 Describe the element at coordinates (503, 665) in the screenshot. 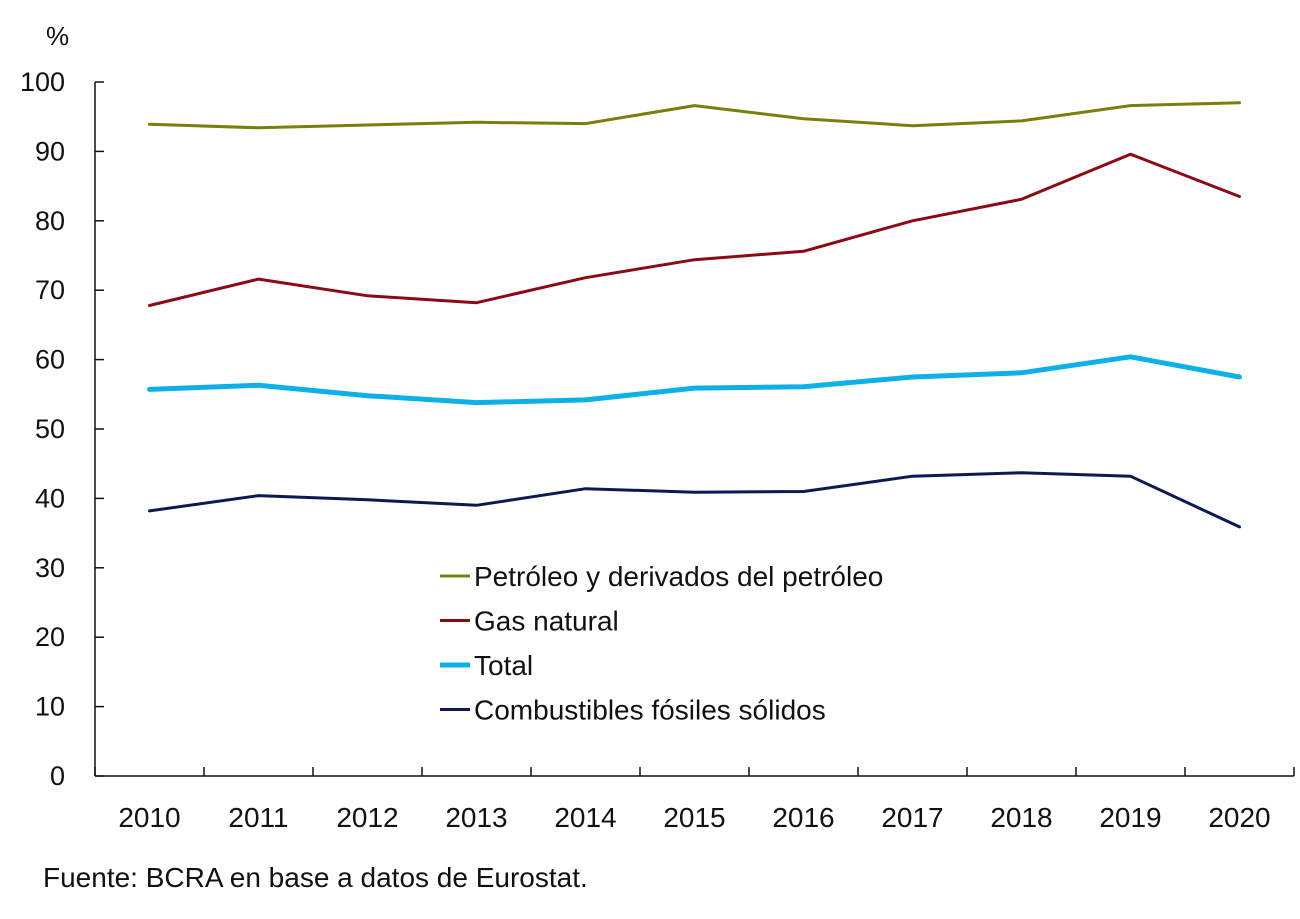

I see `legend-label: Total` at that location.